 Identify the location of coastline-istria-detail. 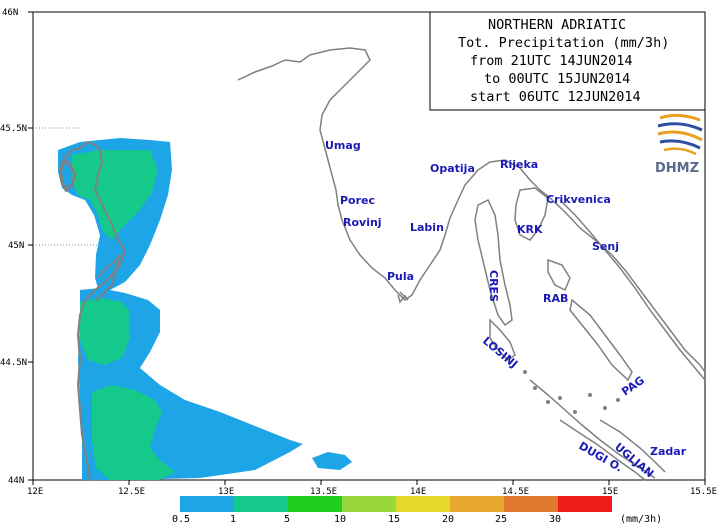
(403, 297).